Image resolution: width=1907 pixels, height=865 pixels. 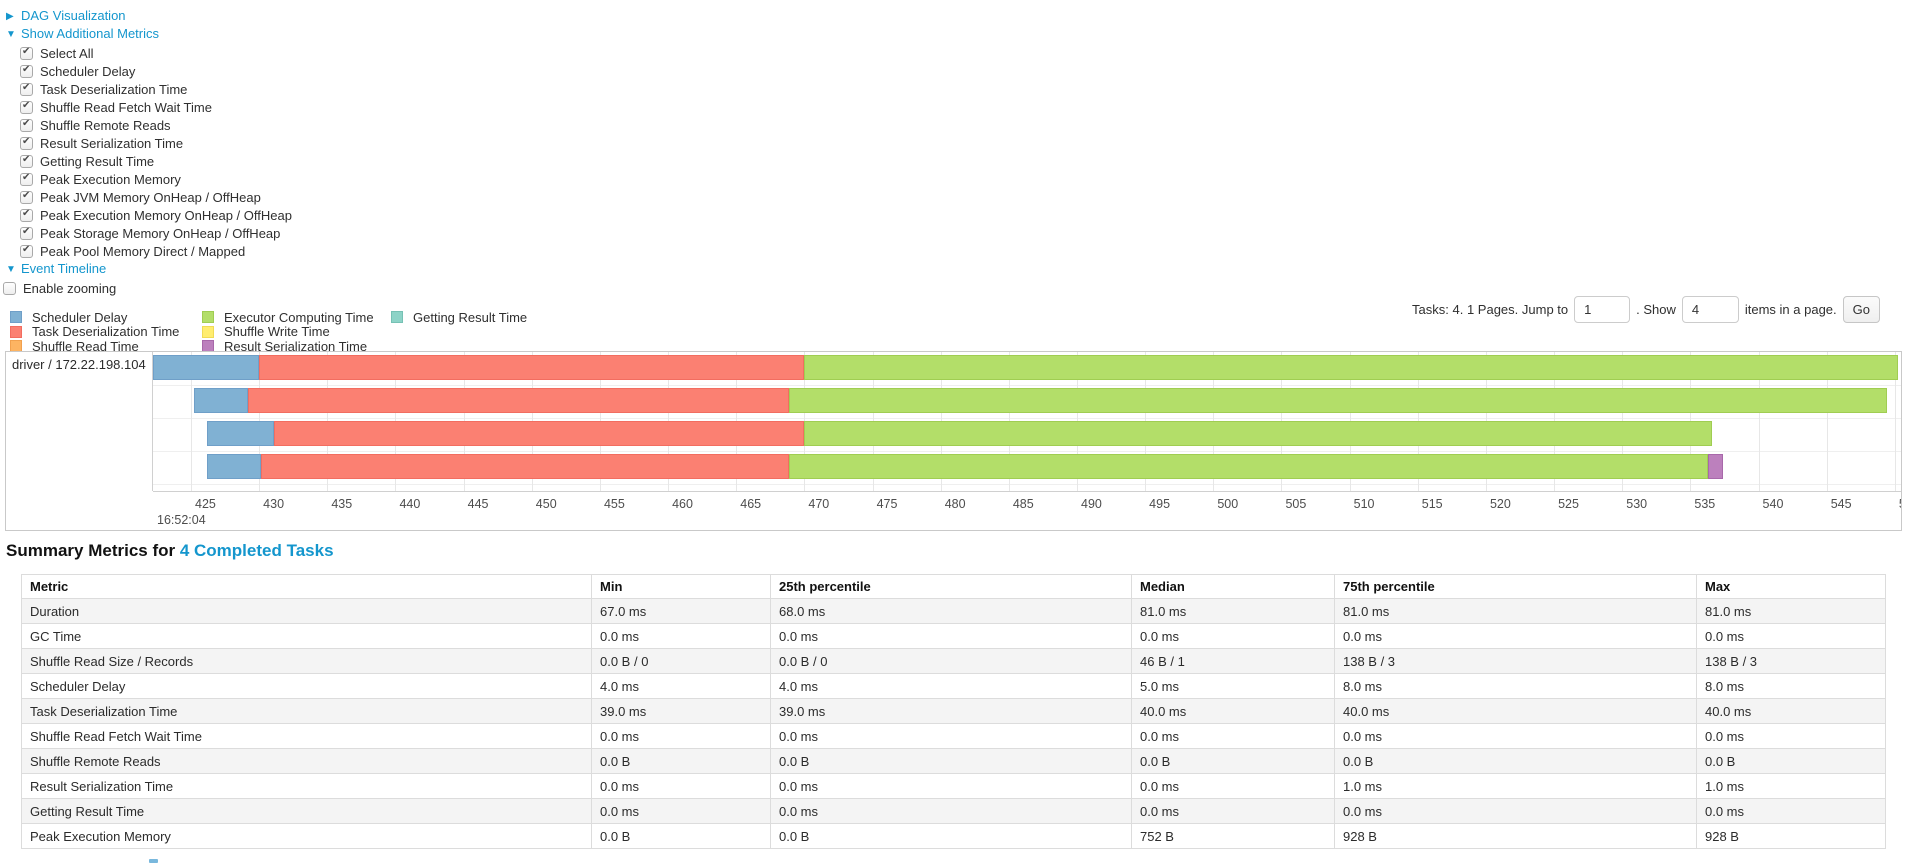 What do you see at coordinates (1568, 504) in the screenshot?
I see `axis-tick-label: 525` at bounding box center [1568, 504].